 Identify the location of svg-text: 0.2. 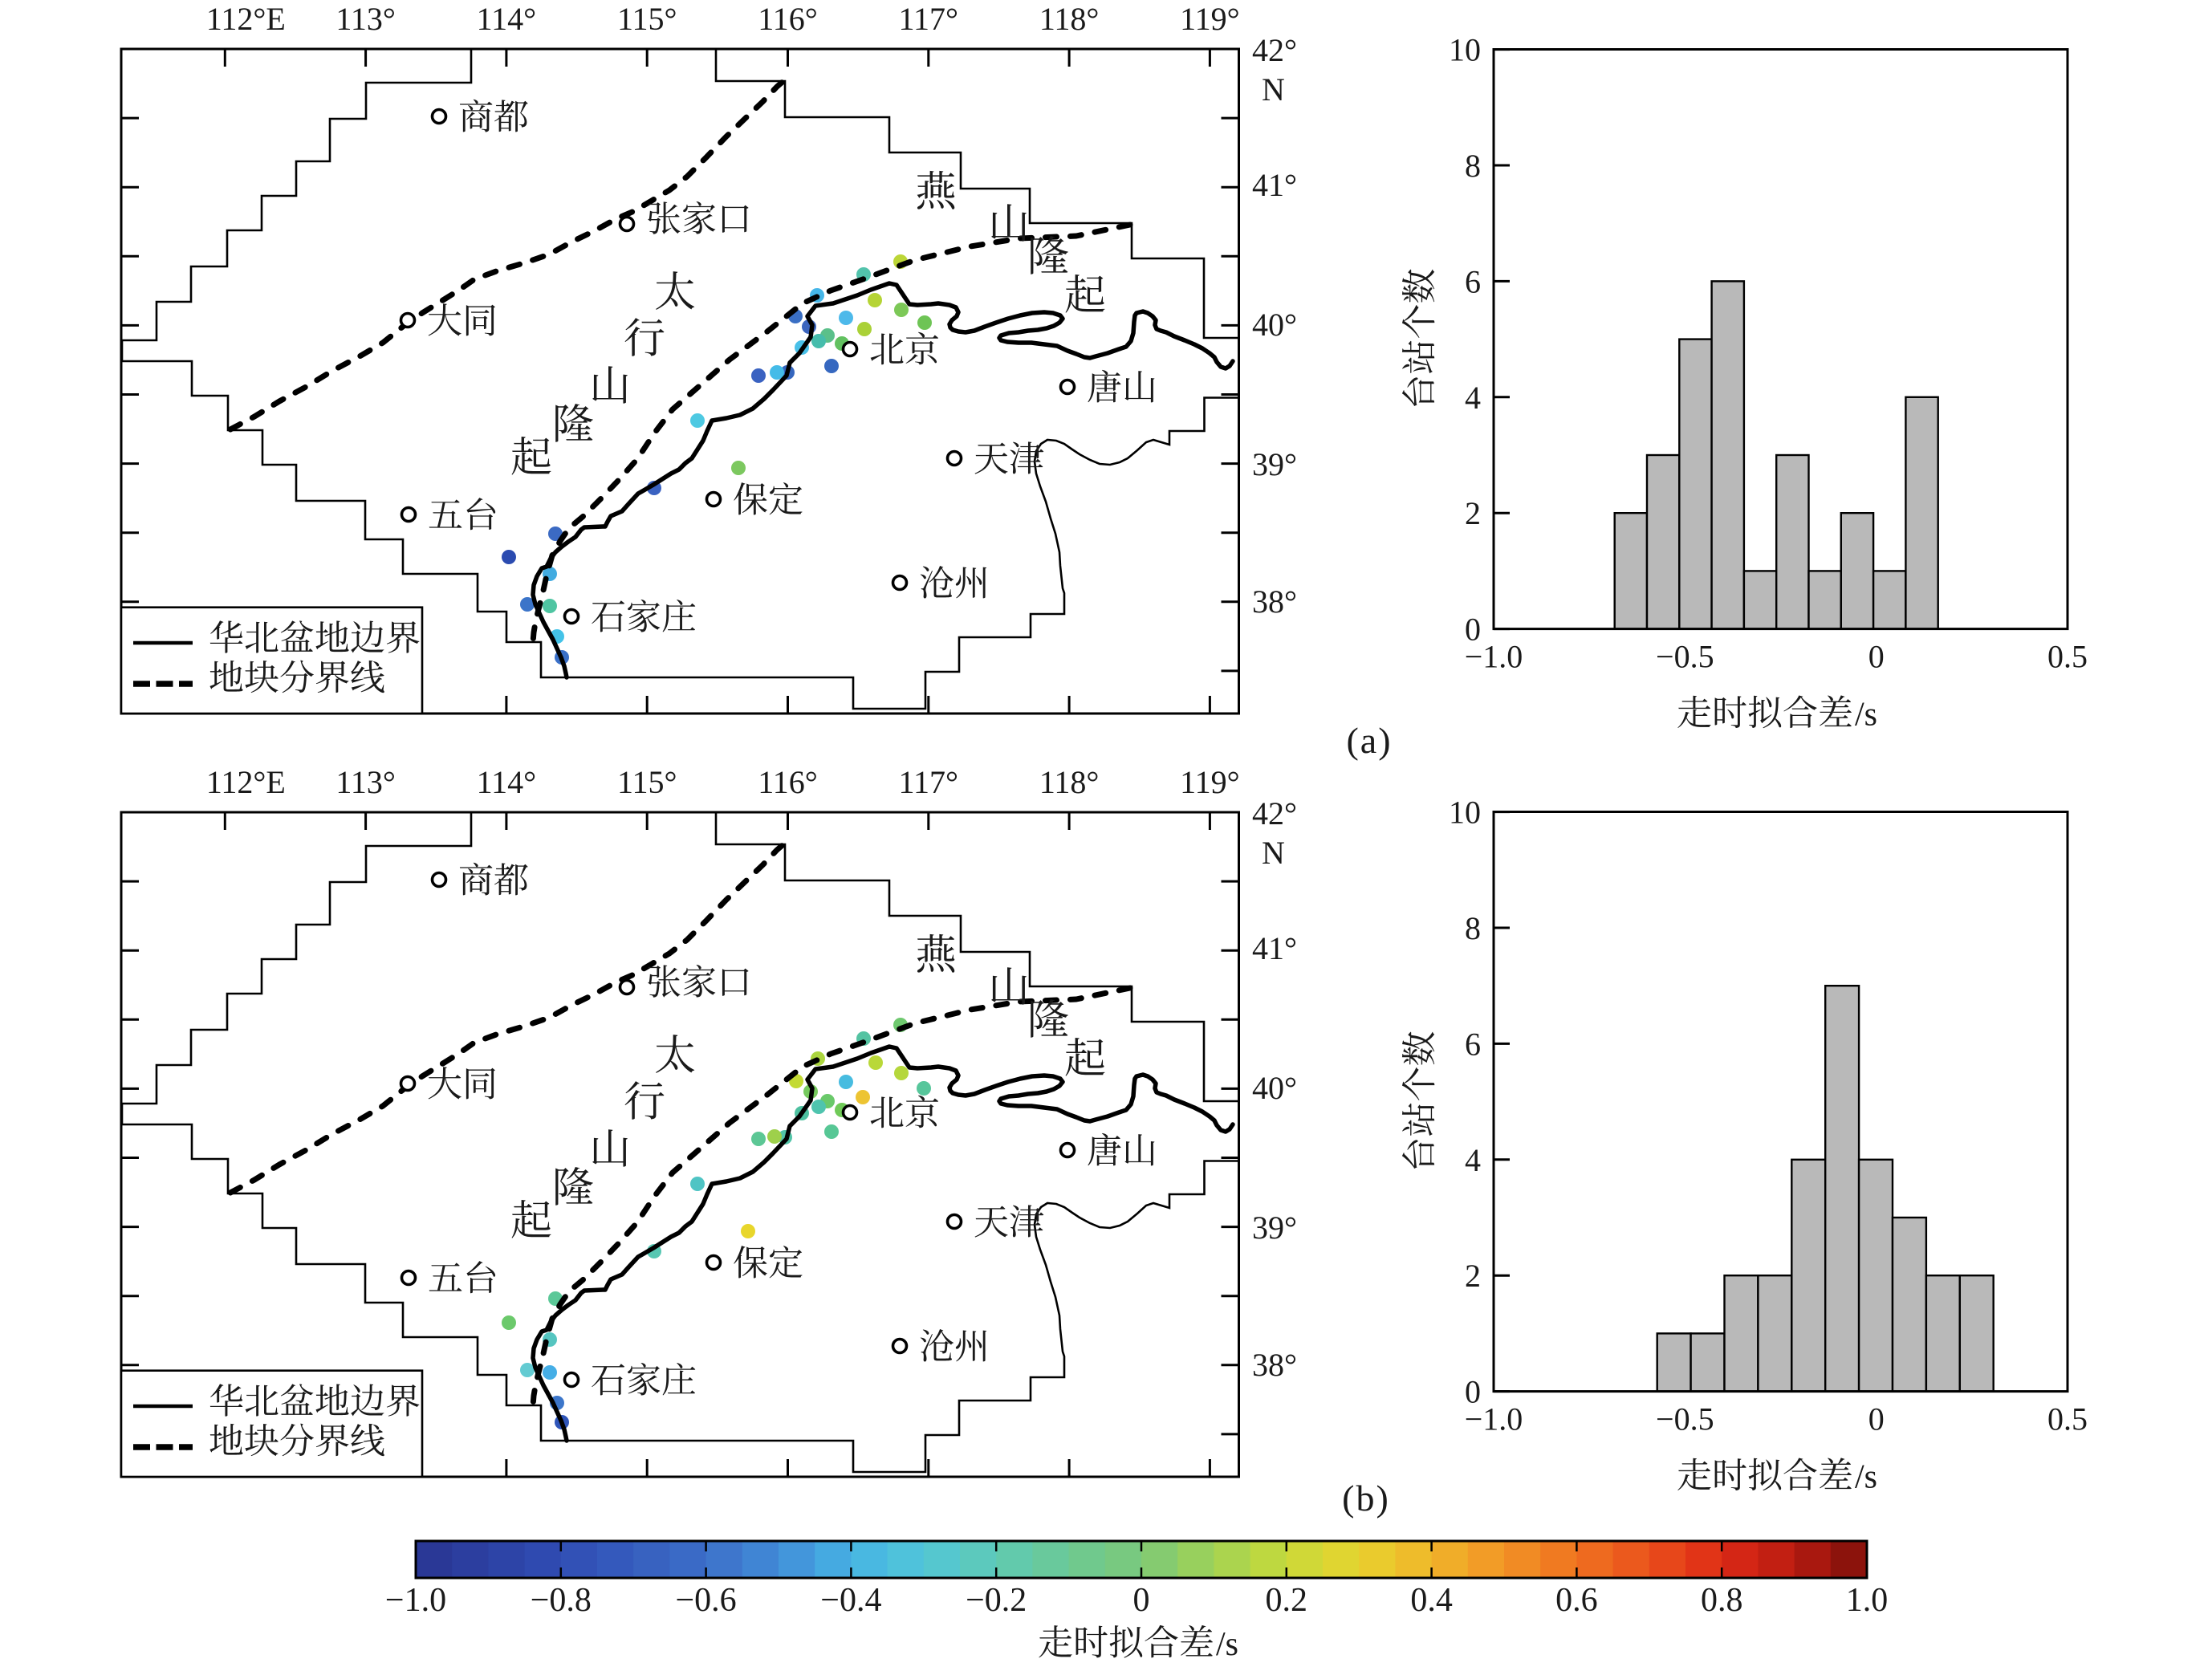
(1287, 1600).